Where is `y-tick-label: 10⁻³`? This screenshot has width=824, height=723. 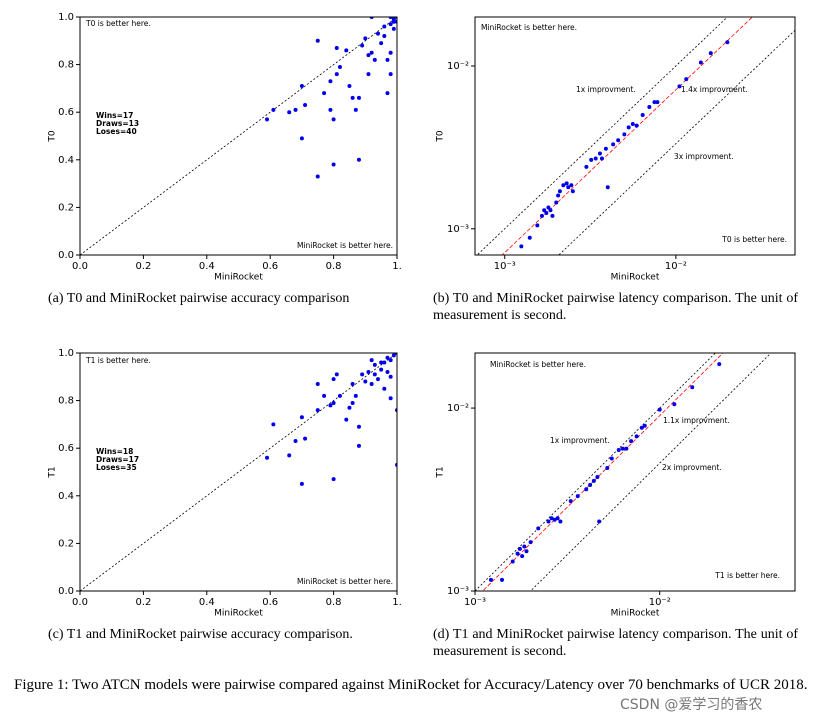
y-tick-label: 10⁻³ is located at coordinates (458, 229).